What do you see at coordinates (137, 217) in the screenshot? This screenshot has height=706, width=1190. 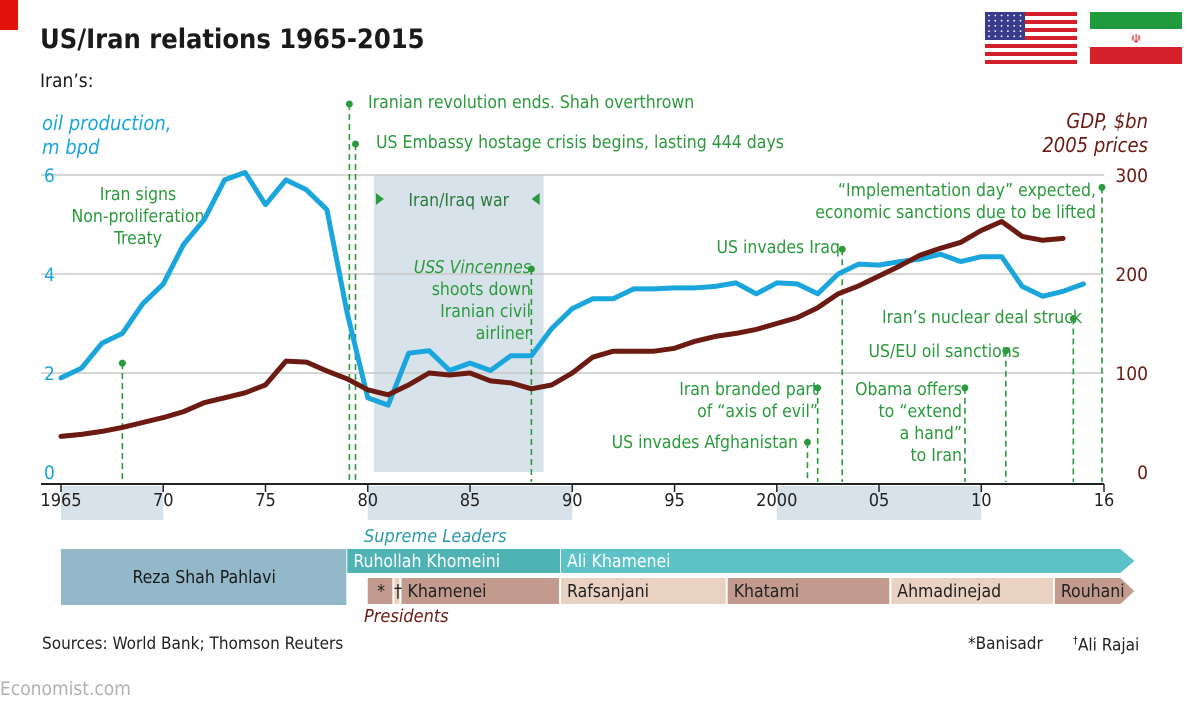 I see `event-label: Non-proliferation` at bounding box center [137, 217].